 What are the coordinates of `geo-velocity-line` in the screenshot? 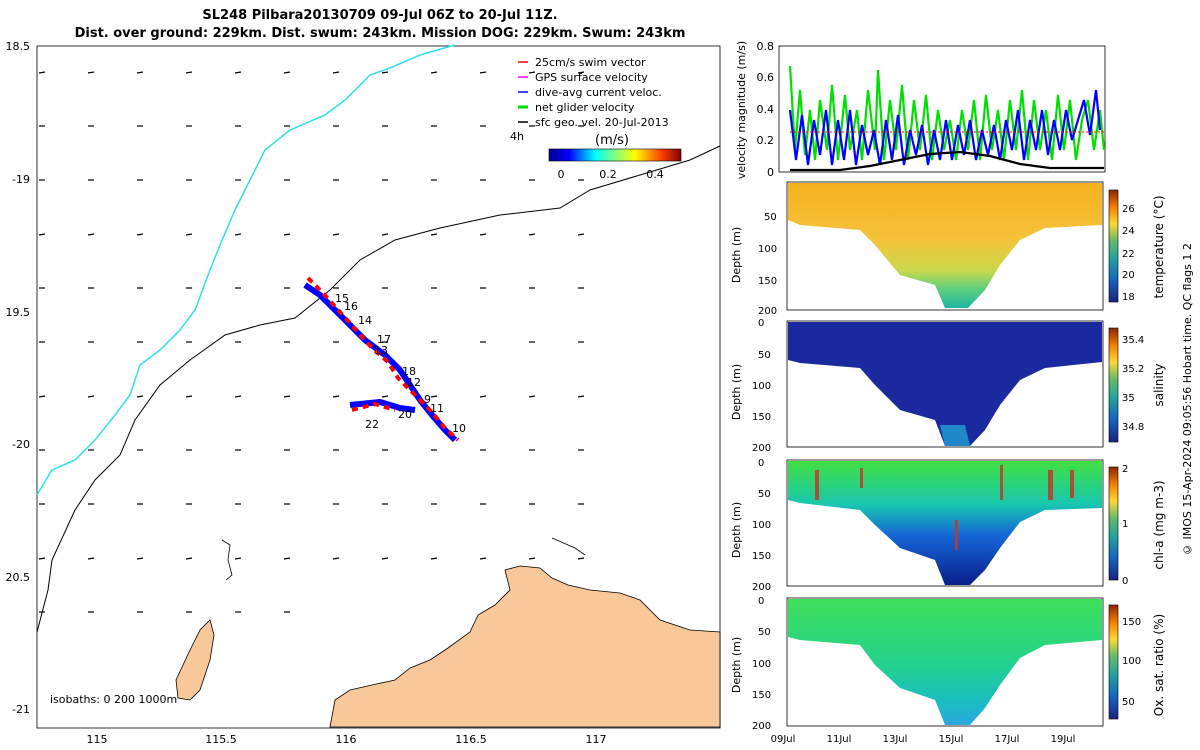 It's located at (947, 161).